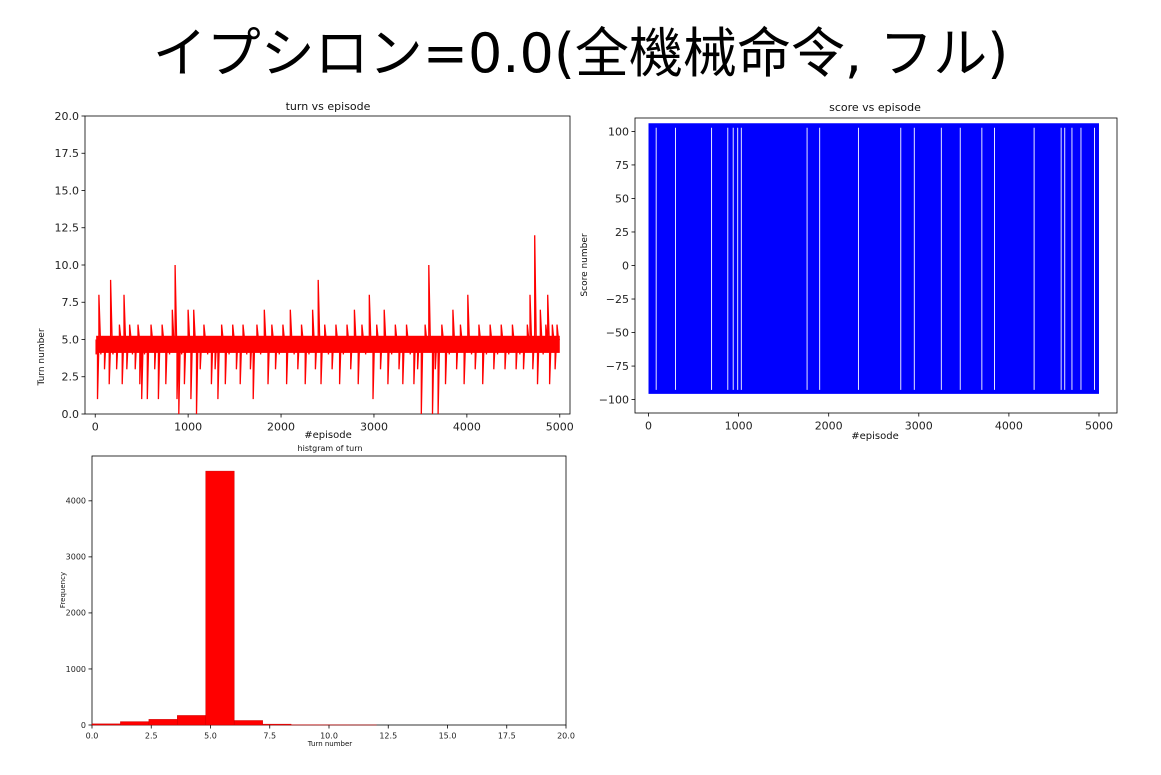  What do you see at coordinates (269, 736) in the screenshot?
I see `x-tick-label: 7.5` at bounding box center [269, 736].